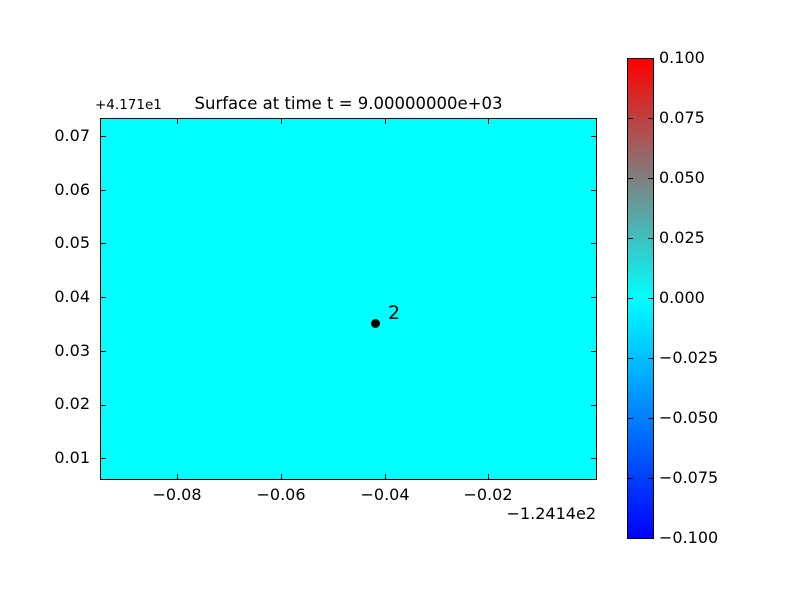  I want to click on colorbar-tick-label: 0.050, so click(682, 177).